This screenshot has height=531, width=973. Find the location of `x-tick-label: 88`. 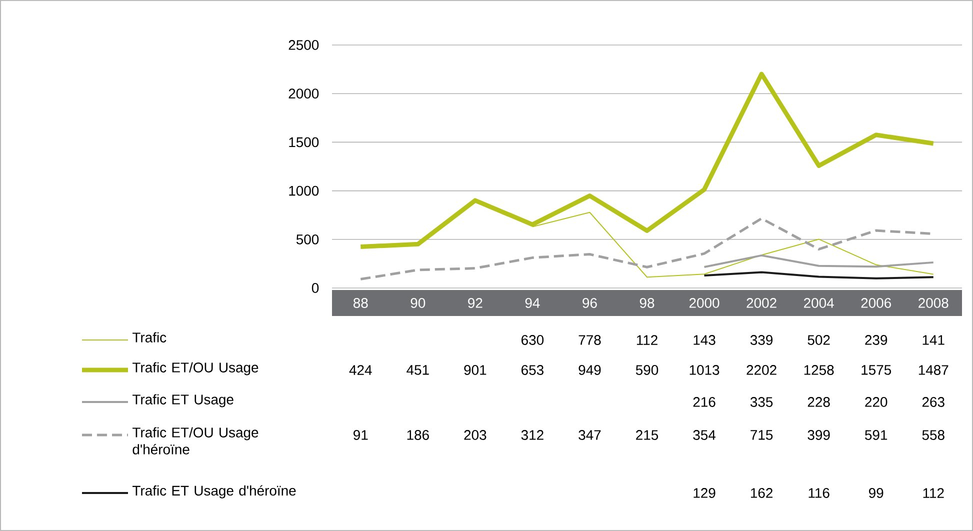

x-tick-label: 88 is located at coordinates (360, 303).